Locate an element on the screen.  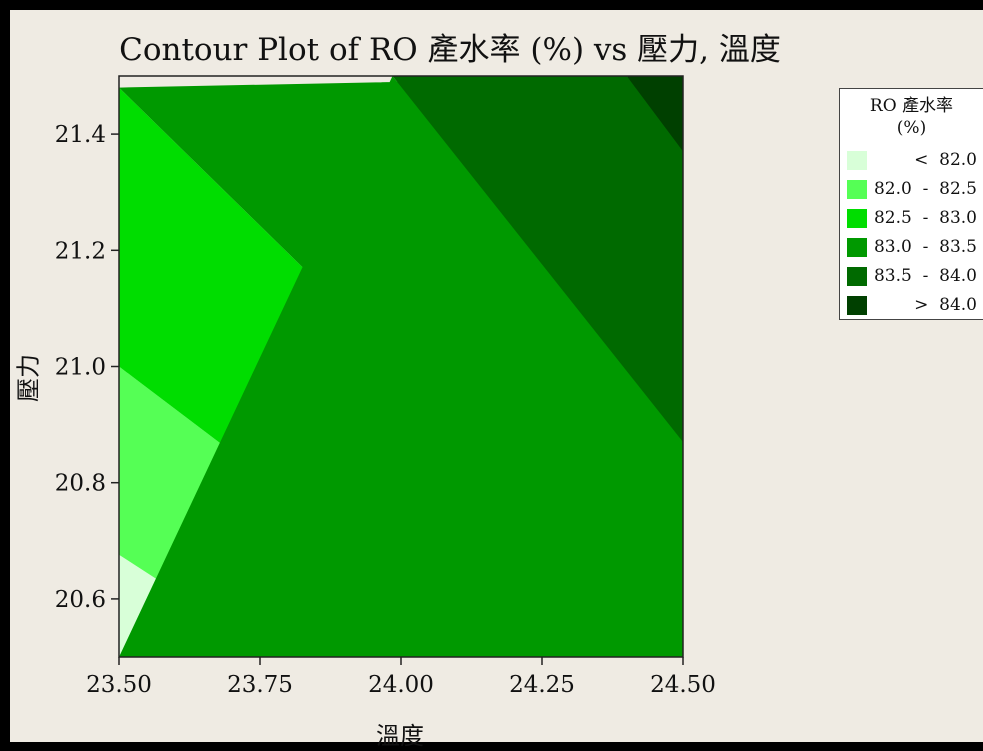
legend-item: 83.5 - 84.0 is located at coordinates (911, 276).